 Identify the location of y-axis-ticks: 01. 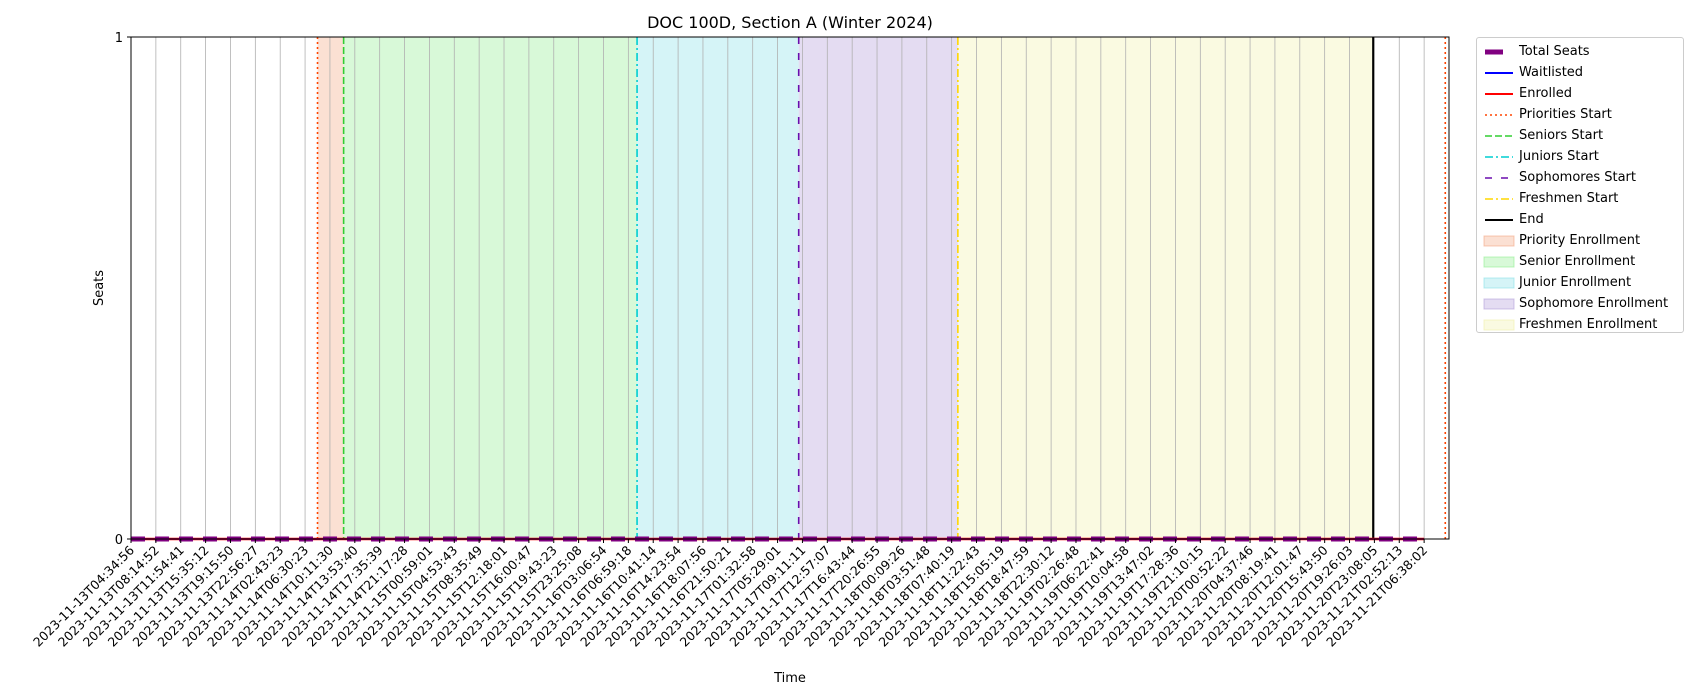
(123, 289).